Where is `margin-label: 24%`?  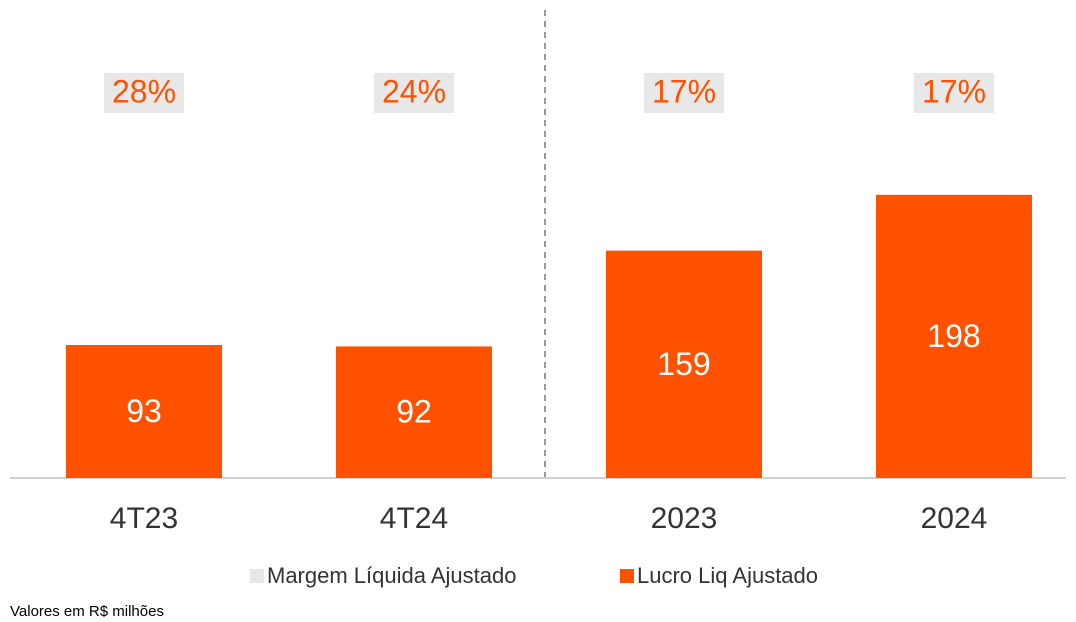 margin-label: 24% is located at coordinates (414, 91).